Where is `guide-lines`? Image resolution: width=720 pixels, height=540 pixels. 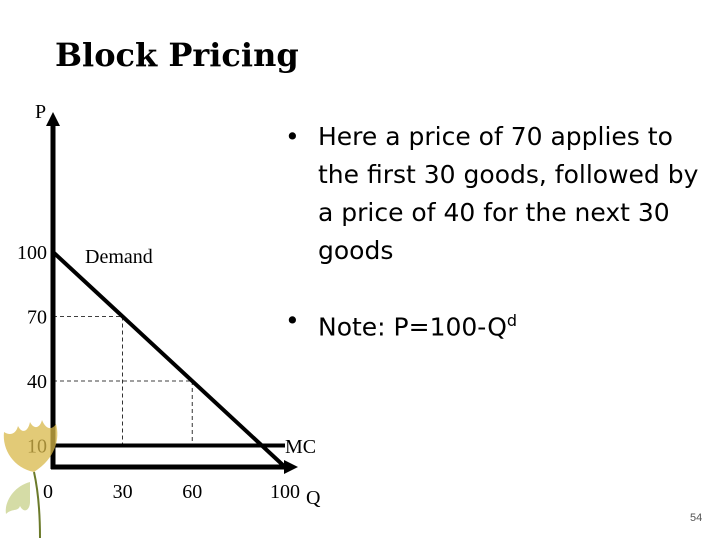 guide-lines is located at coordinates (123, 381).